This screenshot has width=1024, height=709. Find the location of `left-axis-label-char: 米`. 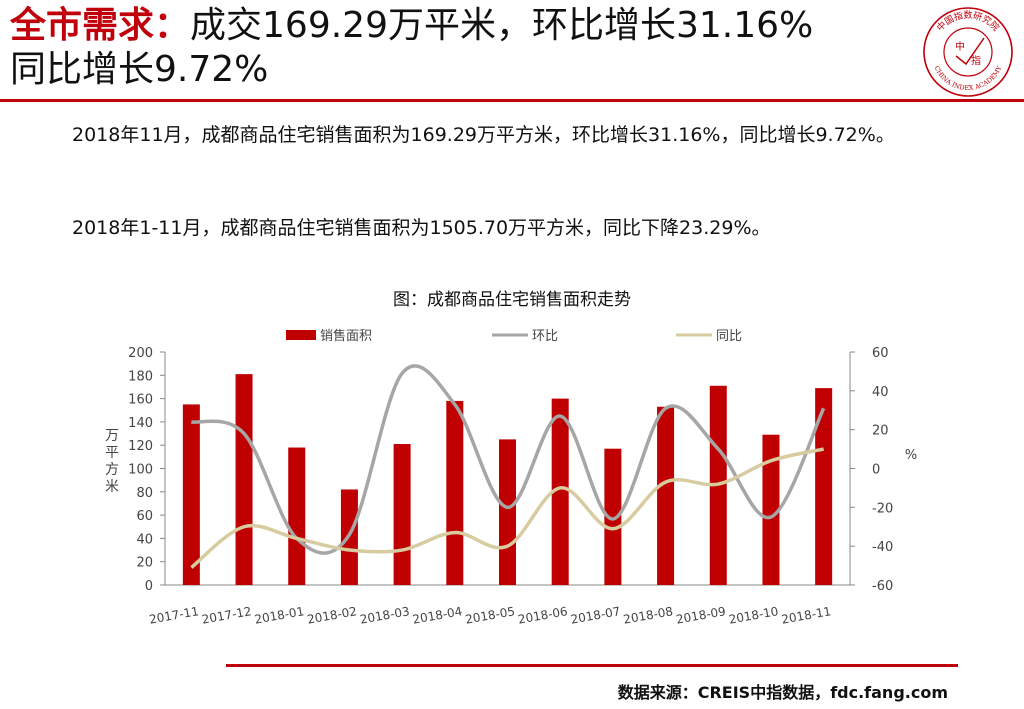

left-axis-label-char: 米 is located at coordinates (112, 487).